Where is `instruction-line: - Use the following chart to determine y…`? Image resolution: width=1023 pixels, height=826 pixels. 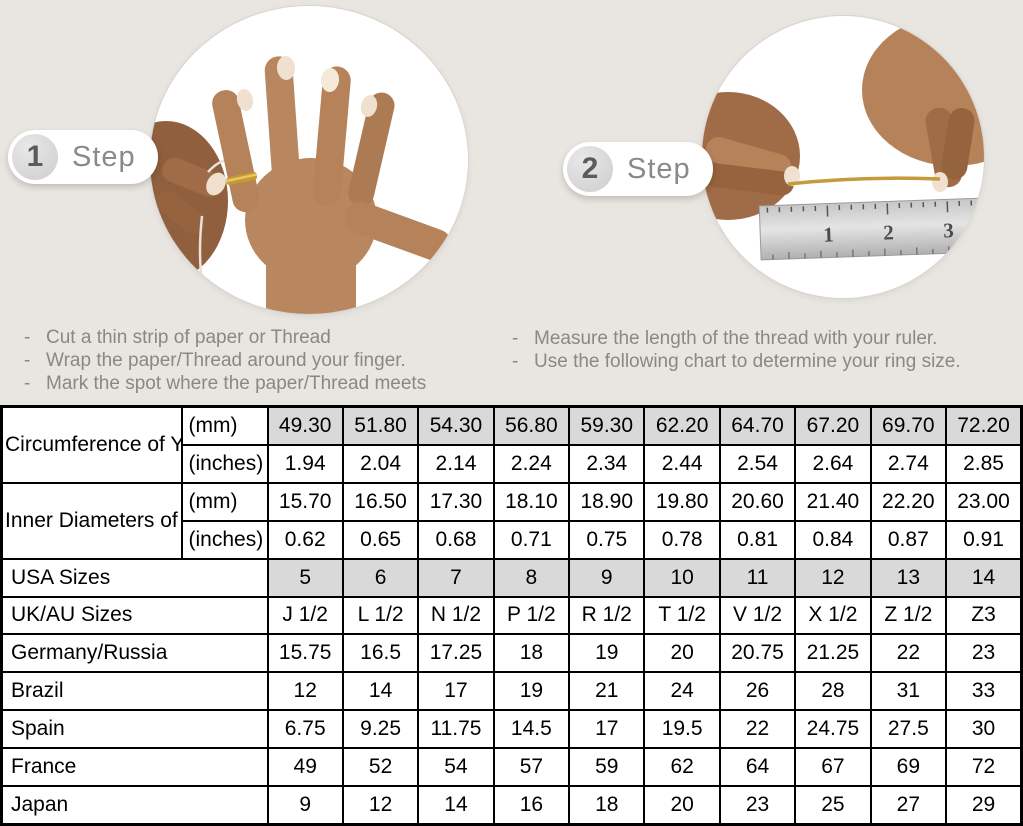 instruction-line: - Use the following chart to determine y… is located at coordinates (763, 361).